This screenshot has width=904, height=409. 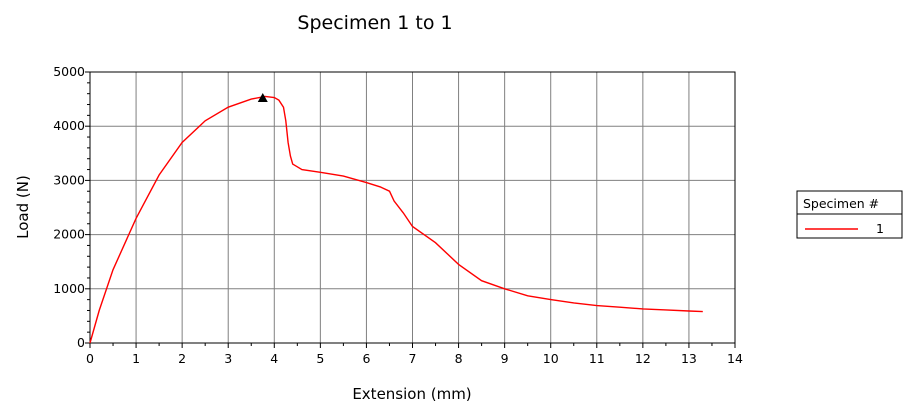 I want to click on x-tick-label: 2, so click(x=182, y=358).